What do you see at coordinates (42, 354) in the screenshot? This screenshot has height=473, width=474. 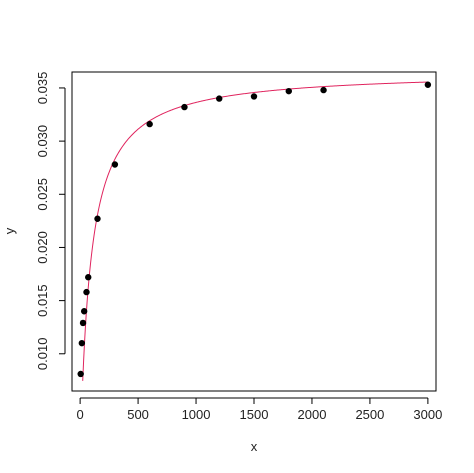 I see `y-tick-label: 0.010` at bounding box center [42, 354].